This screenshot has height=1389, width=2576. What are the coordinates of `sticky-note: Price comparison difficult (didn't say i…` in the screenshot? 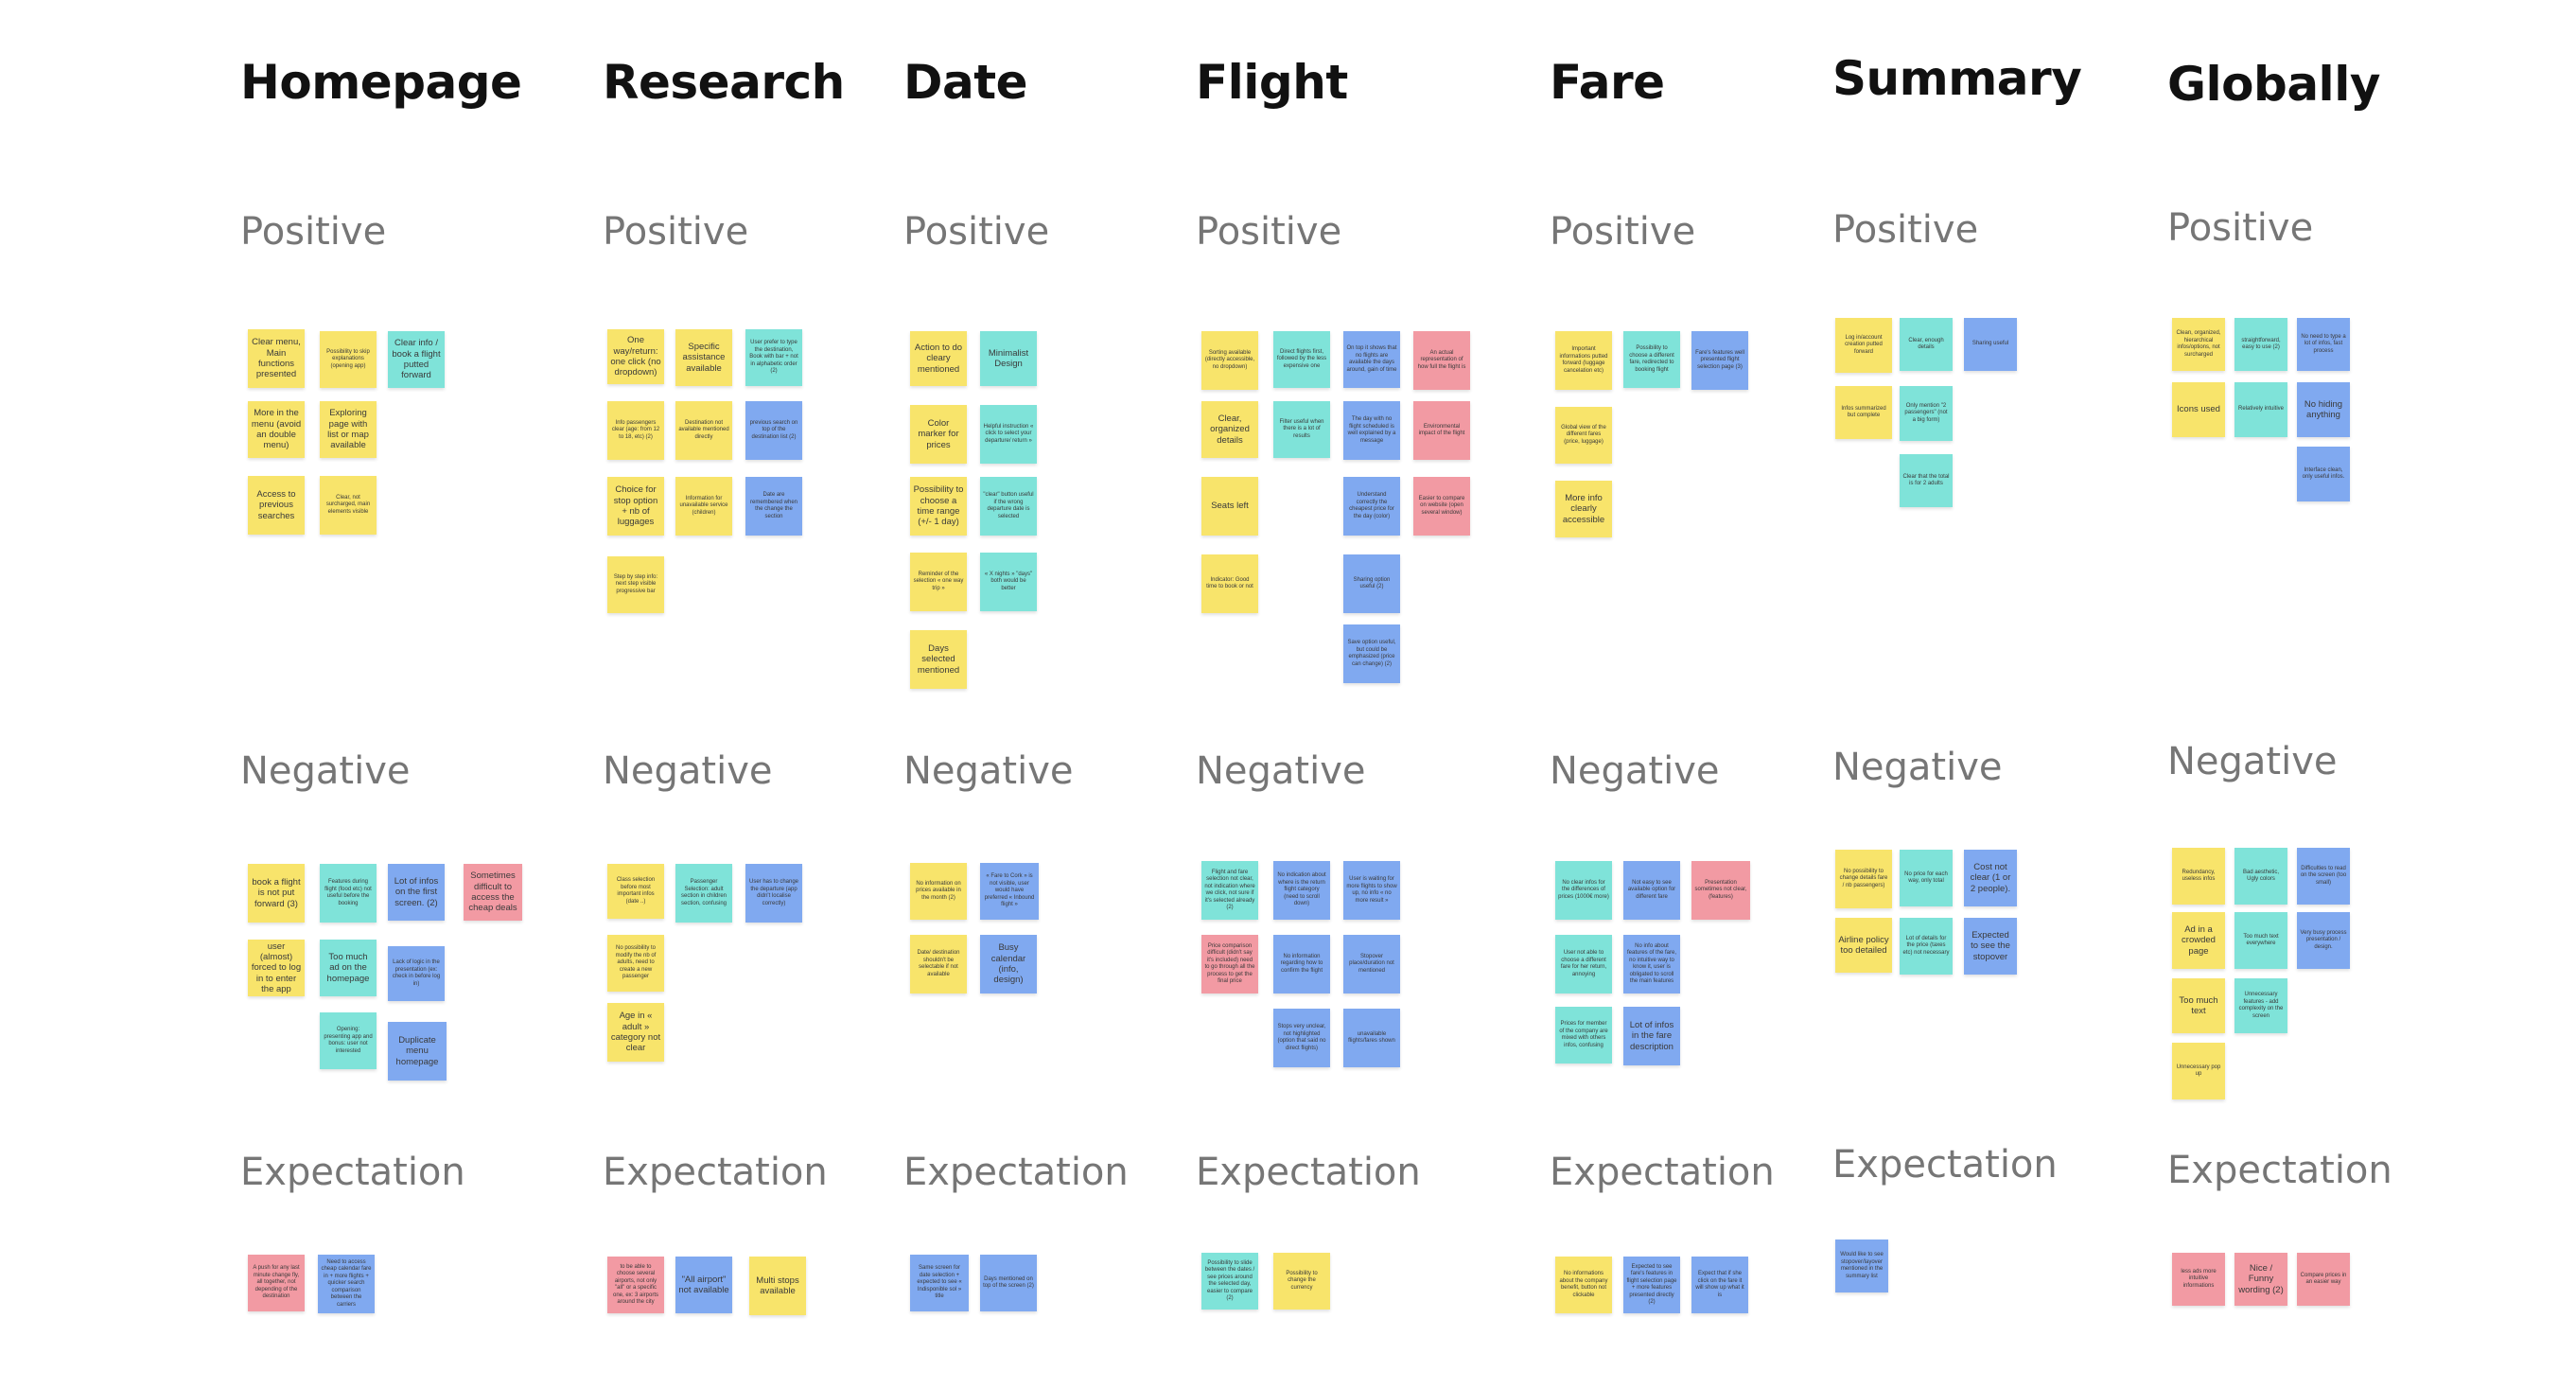 It's located at (1229, 964).